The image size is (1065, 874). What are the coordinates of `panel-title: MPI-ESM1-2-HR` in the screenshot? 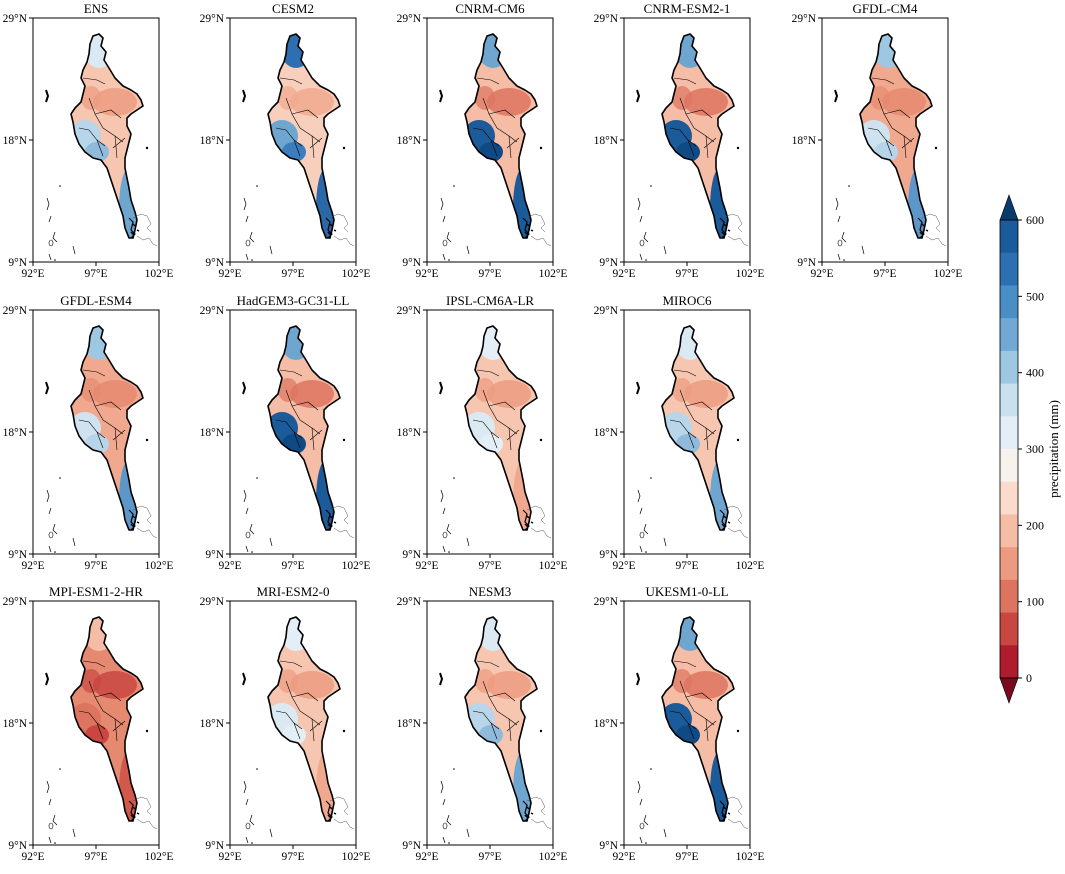 It's located at (96, 591).